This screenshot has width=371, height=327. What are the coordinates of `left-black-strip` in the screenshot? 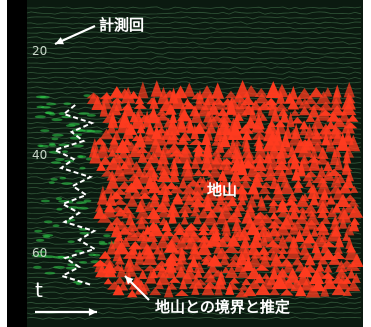 It's located at (17, 163).